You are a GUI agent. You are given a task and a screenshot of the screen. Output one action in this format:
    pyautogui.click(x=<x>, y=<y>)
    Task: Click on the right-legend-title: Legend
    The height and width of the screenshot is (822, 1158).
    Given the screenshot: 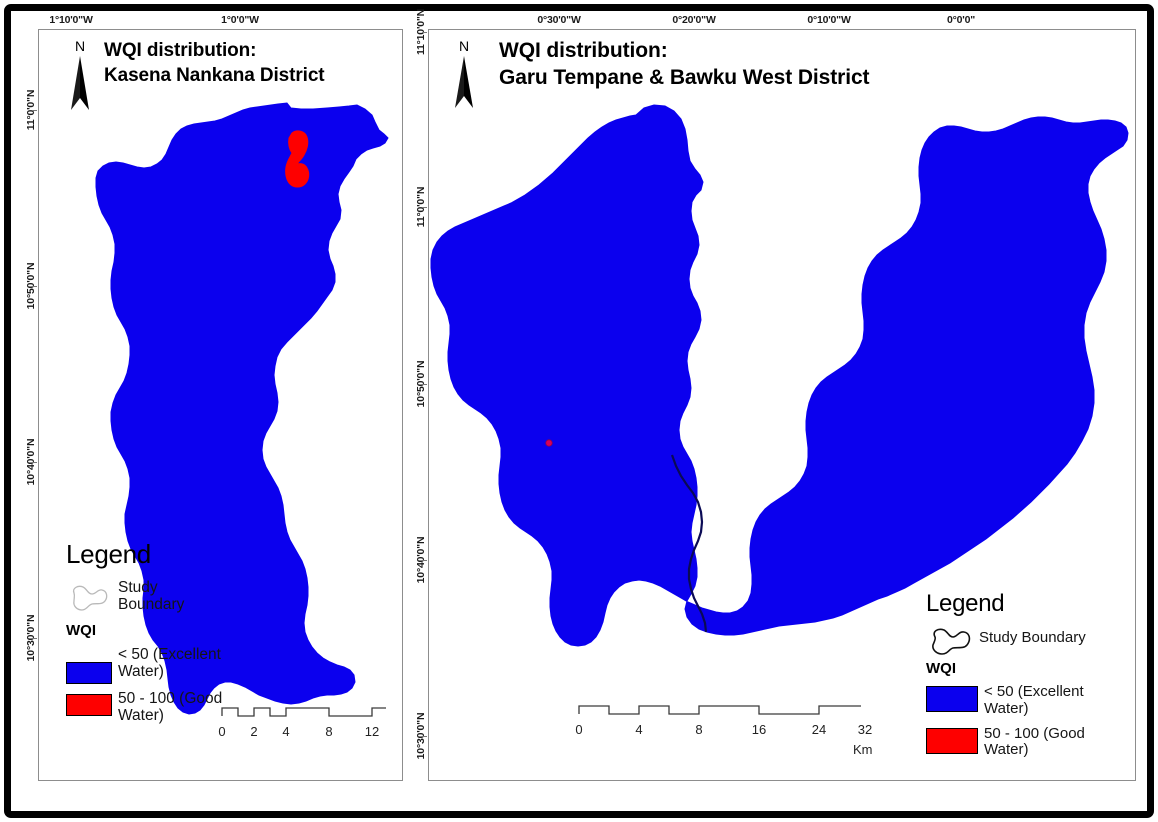 What is the action you would take?
    pyautogui.click(x=965, y=603)
    